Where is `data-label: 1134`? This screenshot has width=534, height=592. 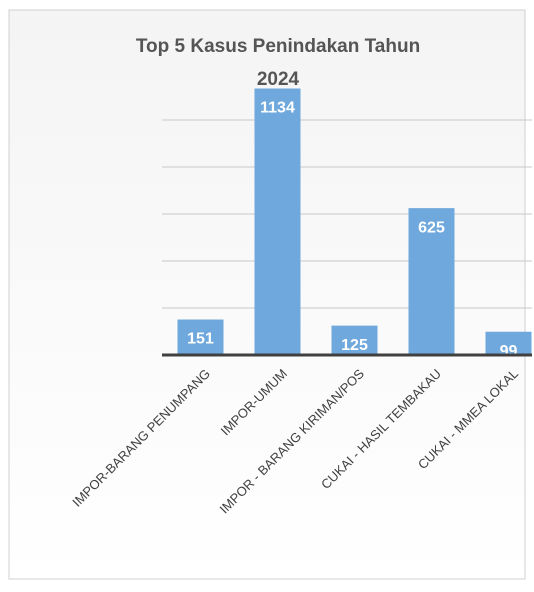 data-label: 1134 is located at coordinates (277, 108).